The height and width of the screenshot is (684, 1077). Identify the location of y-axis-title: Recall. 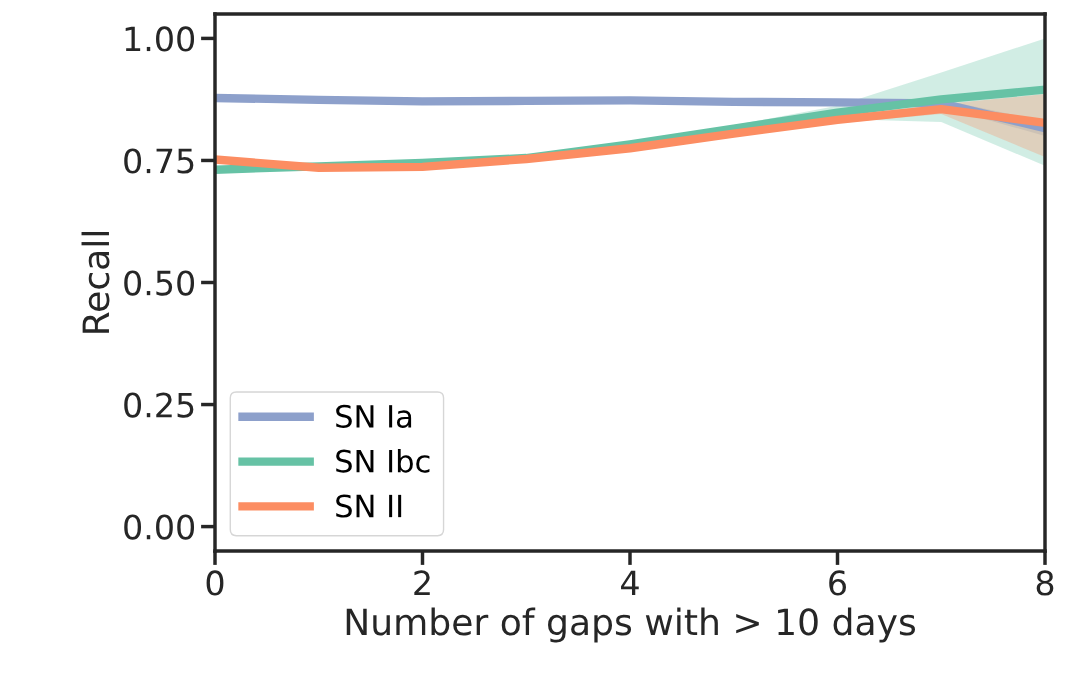
(95, 282).